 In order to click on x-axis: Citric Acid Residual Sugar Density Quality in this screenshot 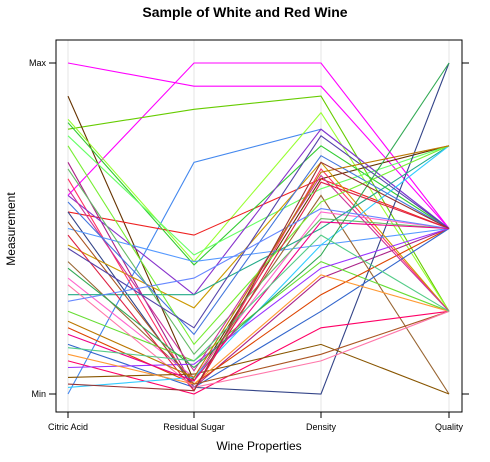, I will do `click(256, 422)`.